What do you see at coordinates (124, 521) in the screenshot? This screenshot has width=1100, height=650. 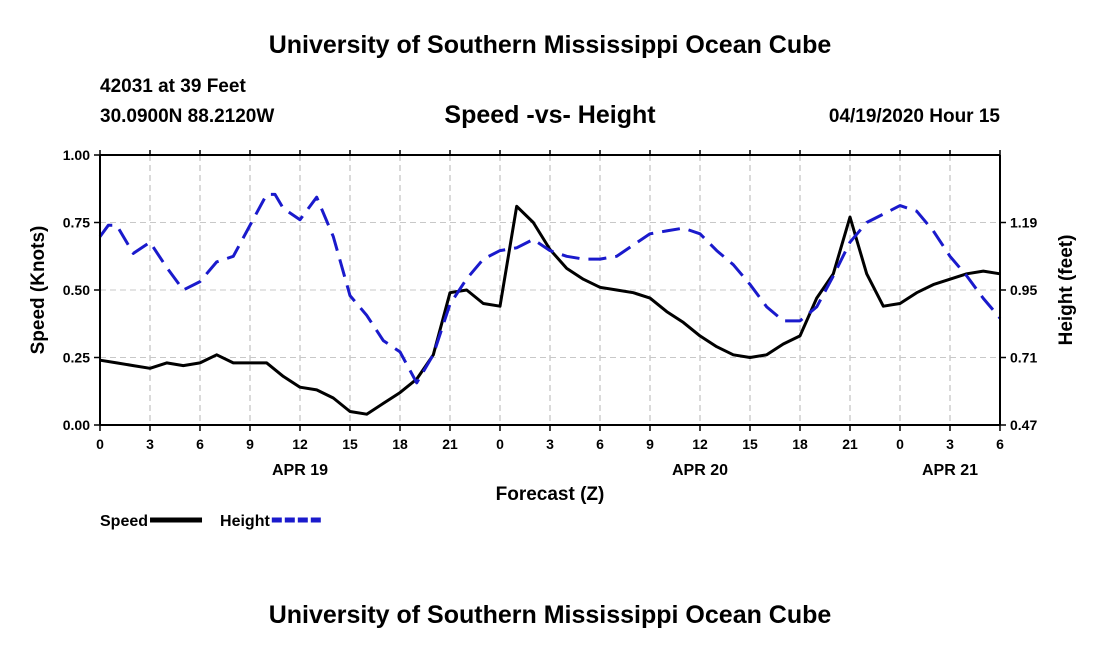 I see `legend-label-speed: Speed` at bounding box center [124, 521].